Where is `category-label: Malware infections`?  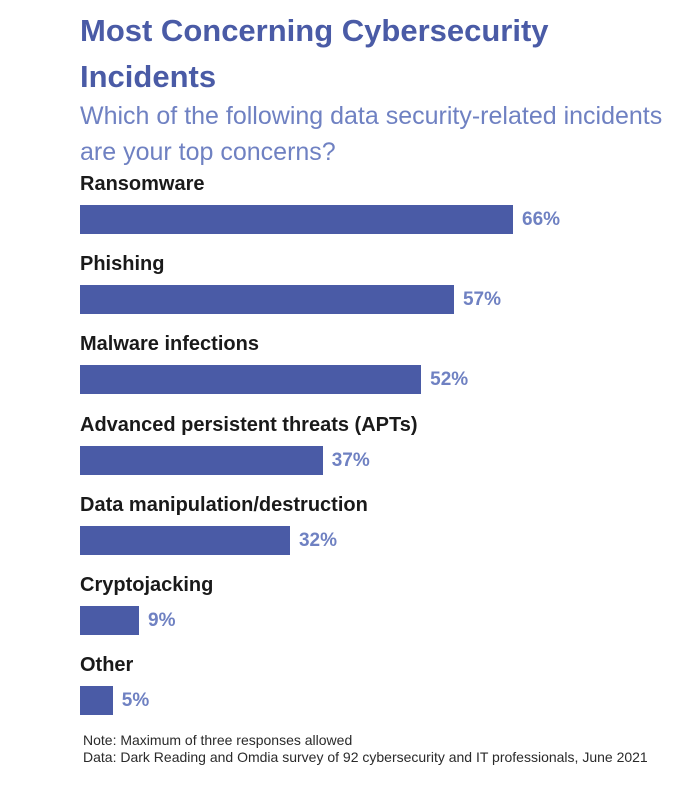
category-label: Malware infections is located at coordinates (169, 344).